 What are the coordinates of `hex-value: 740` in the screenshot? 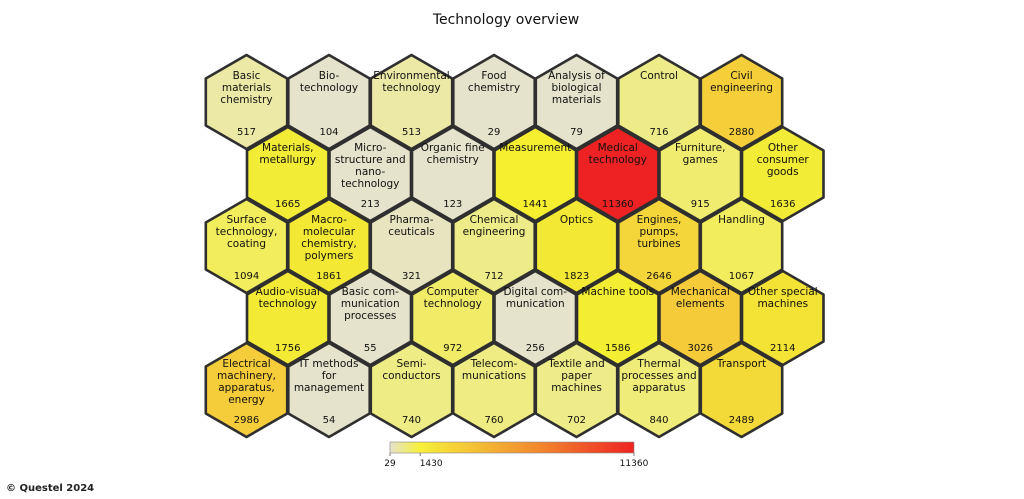 It's located at (411, 420).